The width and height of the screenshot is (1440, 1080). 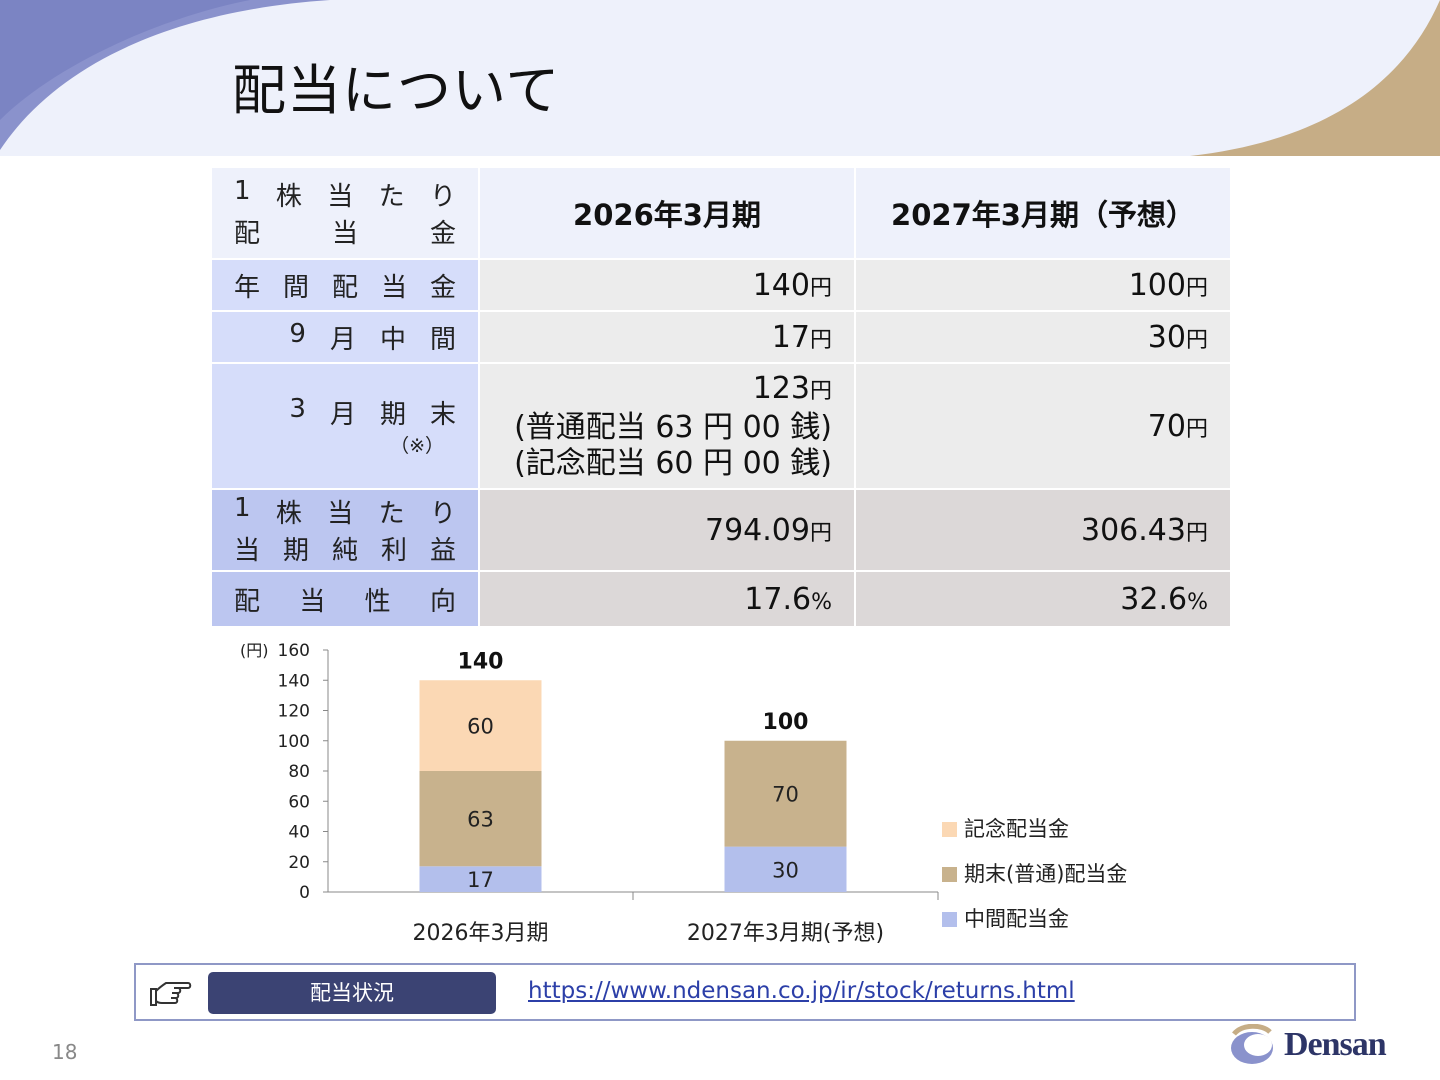 I want to click on corner-label-line2: 配当金, so click(x=345, y=234).